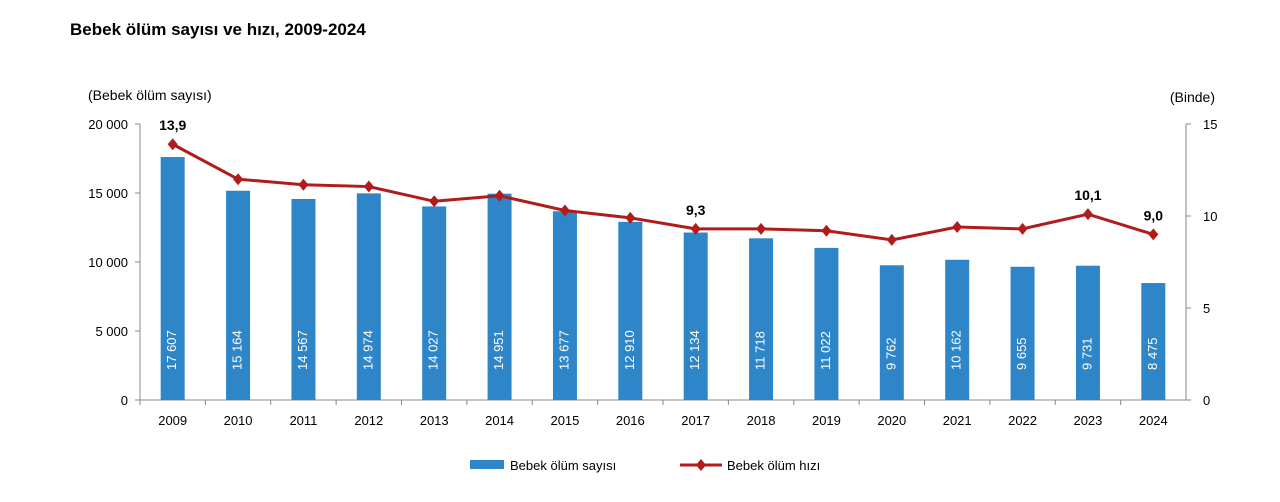 The image size is (1280, 502). What do you see at coordinates (563, 465) in the screenshot?
I see `legend-bar-label: Bebek ölüm sayısı` at bounding box center [563, 465].